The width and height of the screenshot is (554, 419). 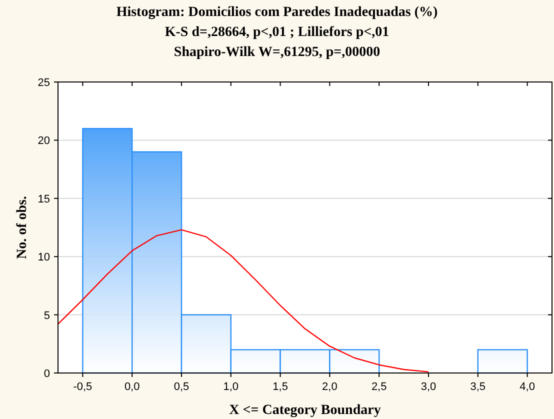 I want to click on x-axis-title: X <= Category Boundary, so click(x=305, y=410).